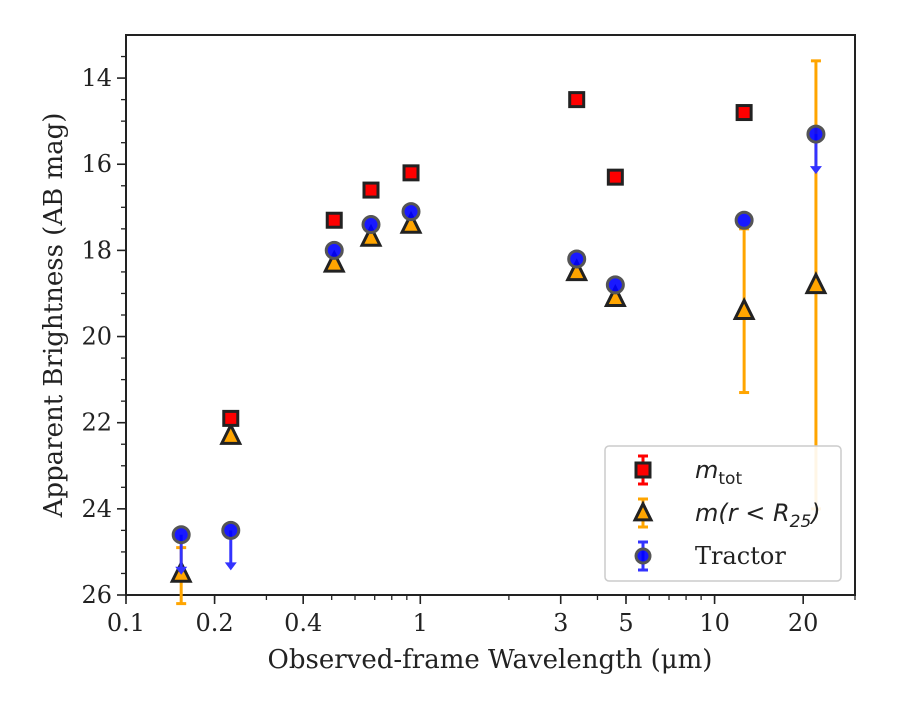 This screenshot has height=705, width=900. Describe the element at coordinates (215, 623) in the screenshot. I see `x-tick-label: 0.2` at that location.